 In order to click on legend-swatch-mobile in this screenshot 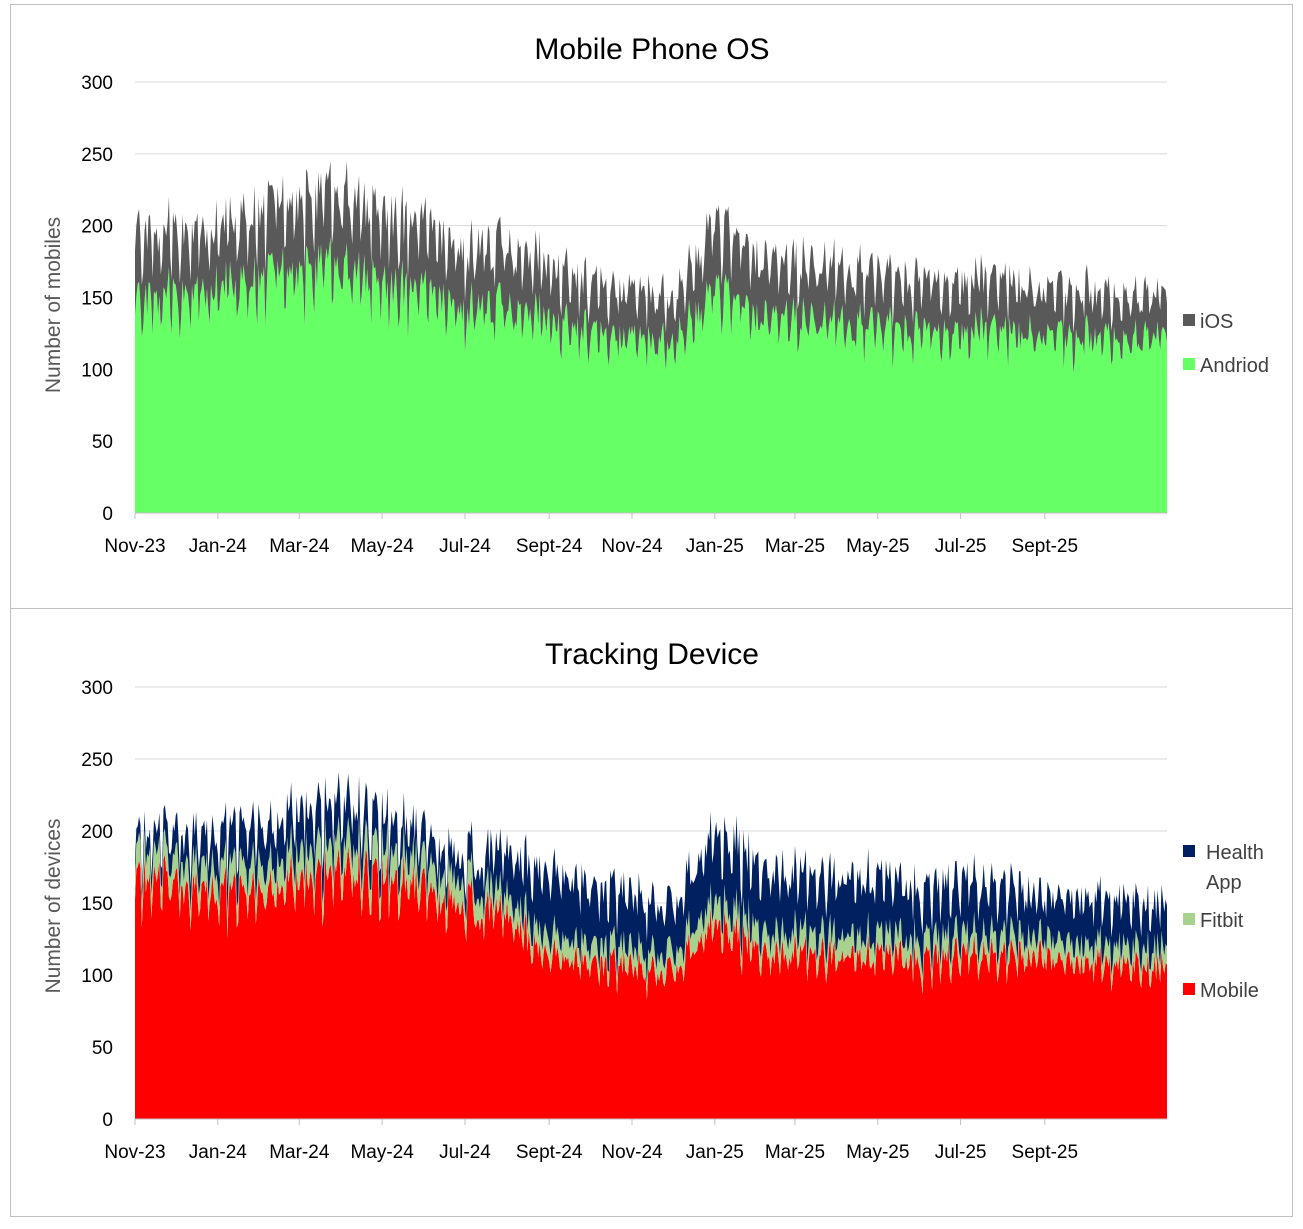, I will do `click(1189, 989)`.